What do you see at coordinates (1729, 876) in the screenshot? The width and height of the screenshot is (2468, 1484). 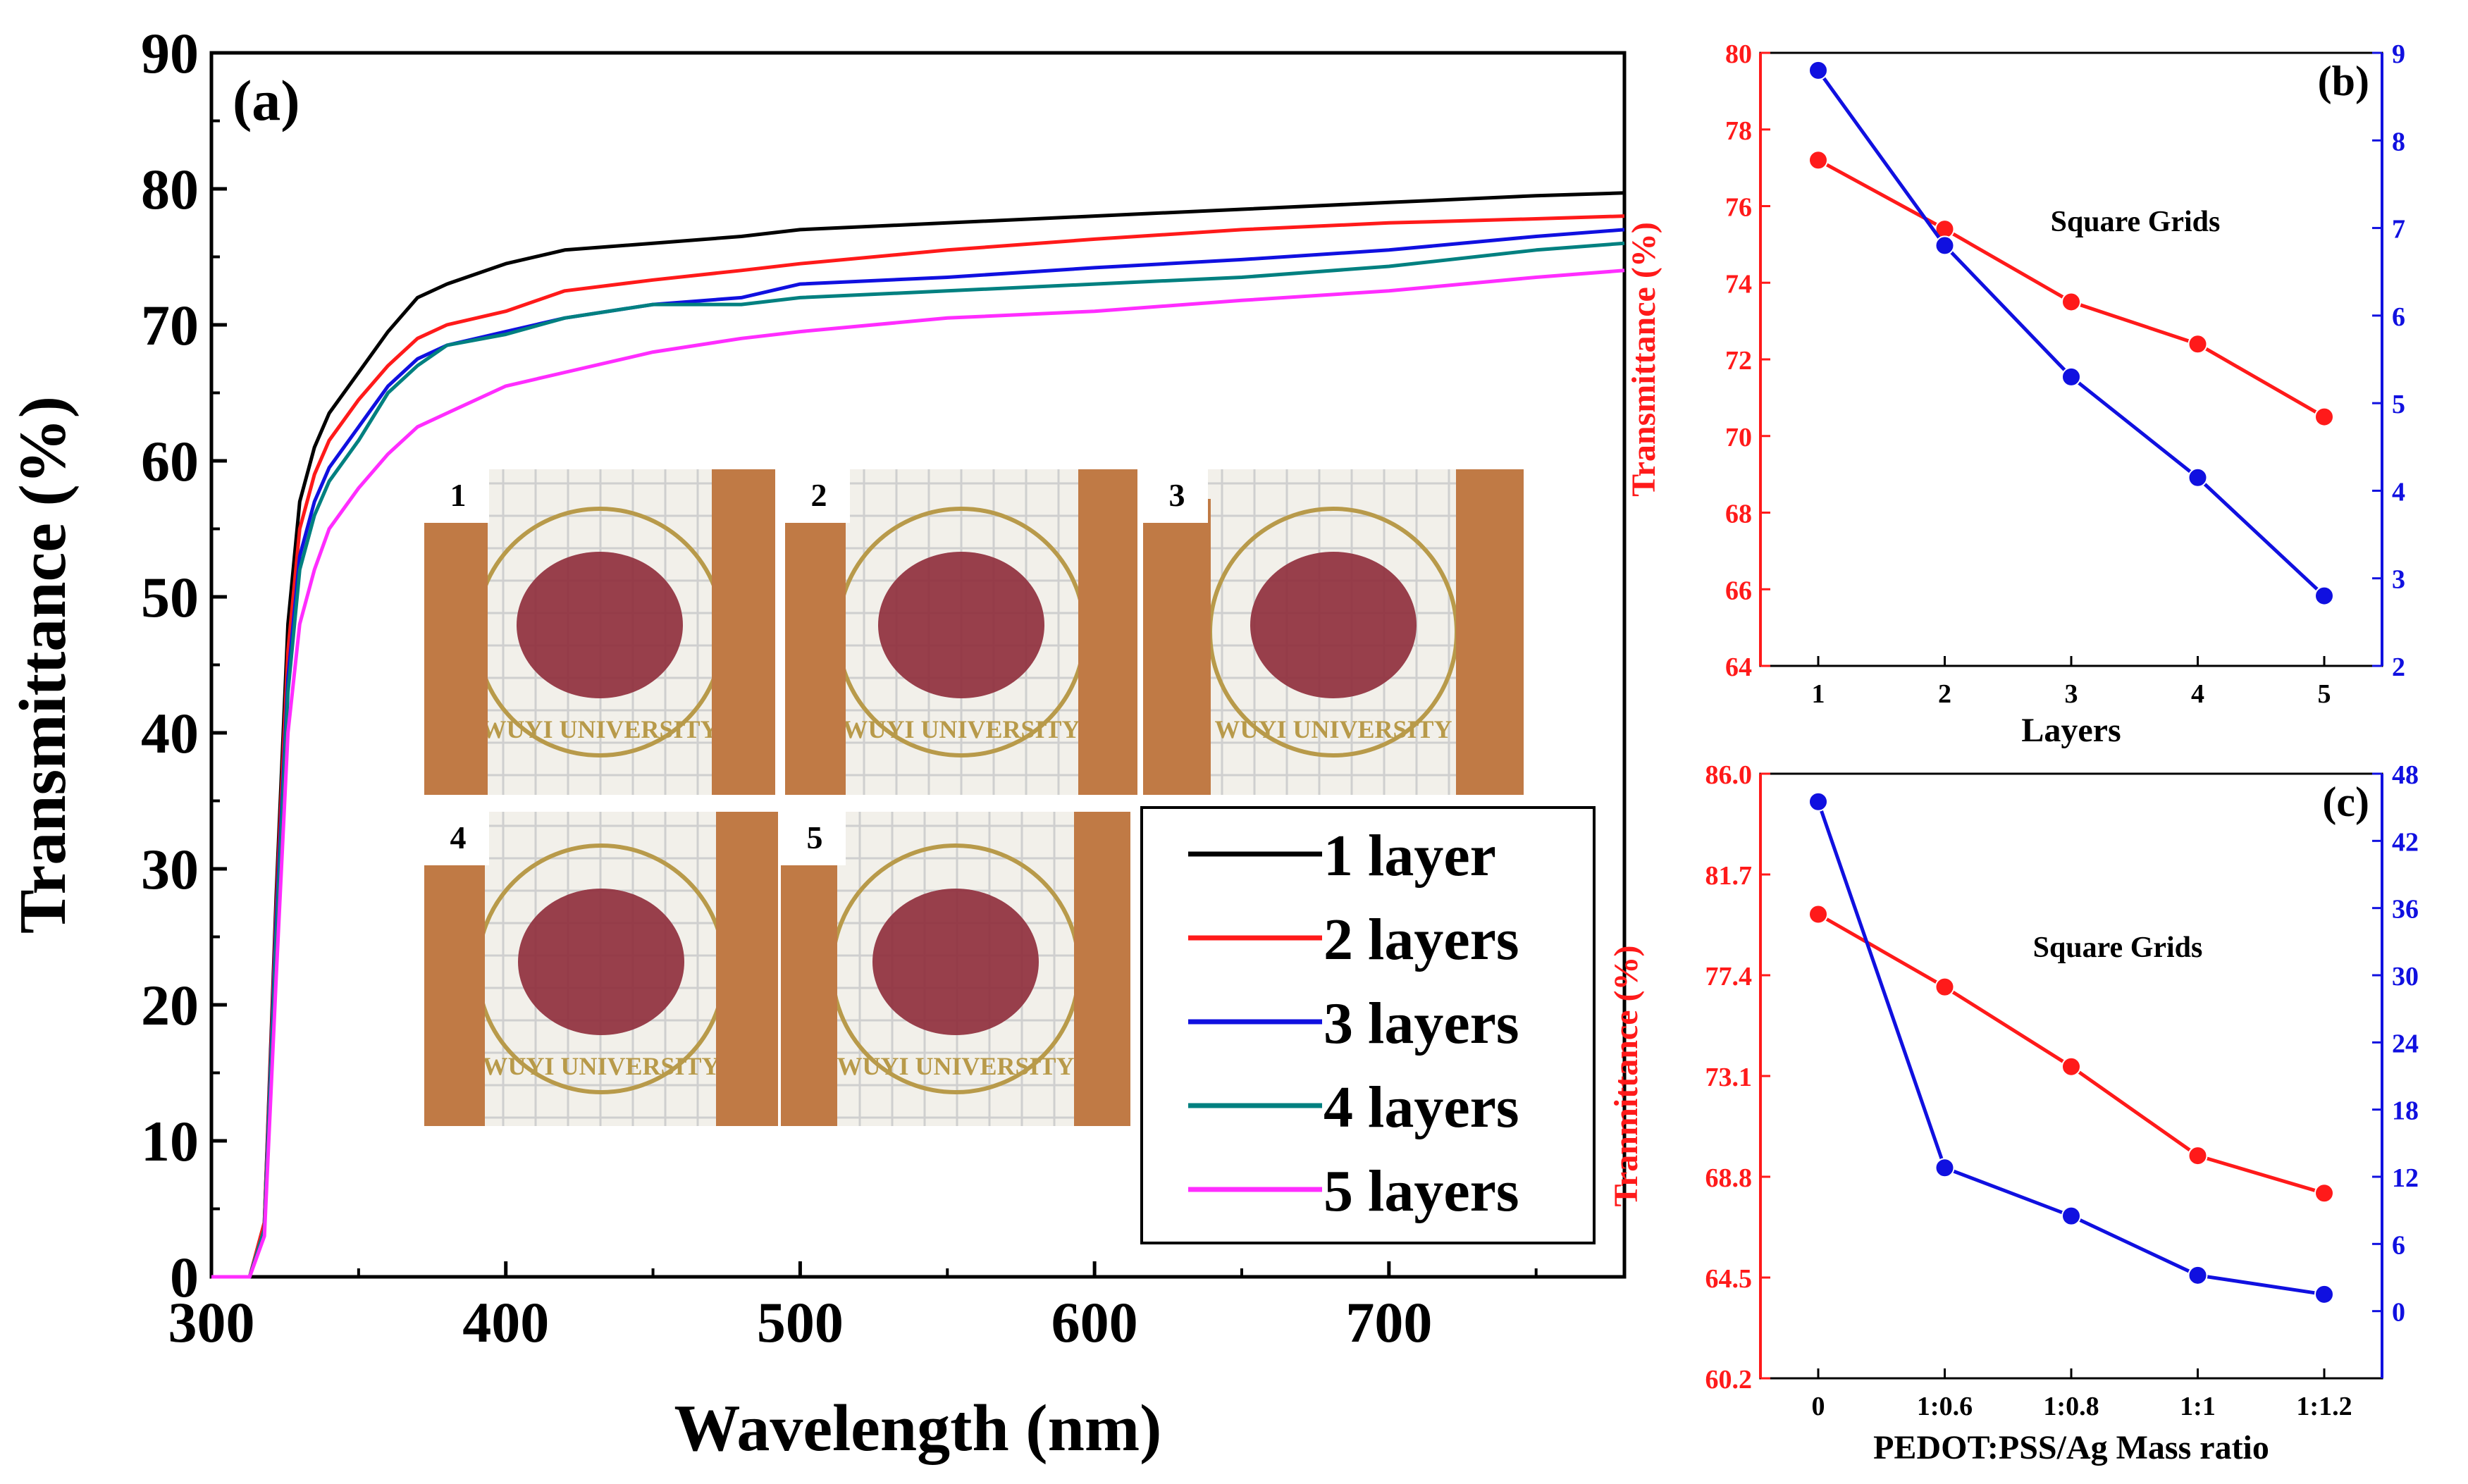 I see `left-tick-label: 81.7` at bounding box center [1729, 876].